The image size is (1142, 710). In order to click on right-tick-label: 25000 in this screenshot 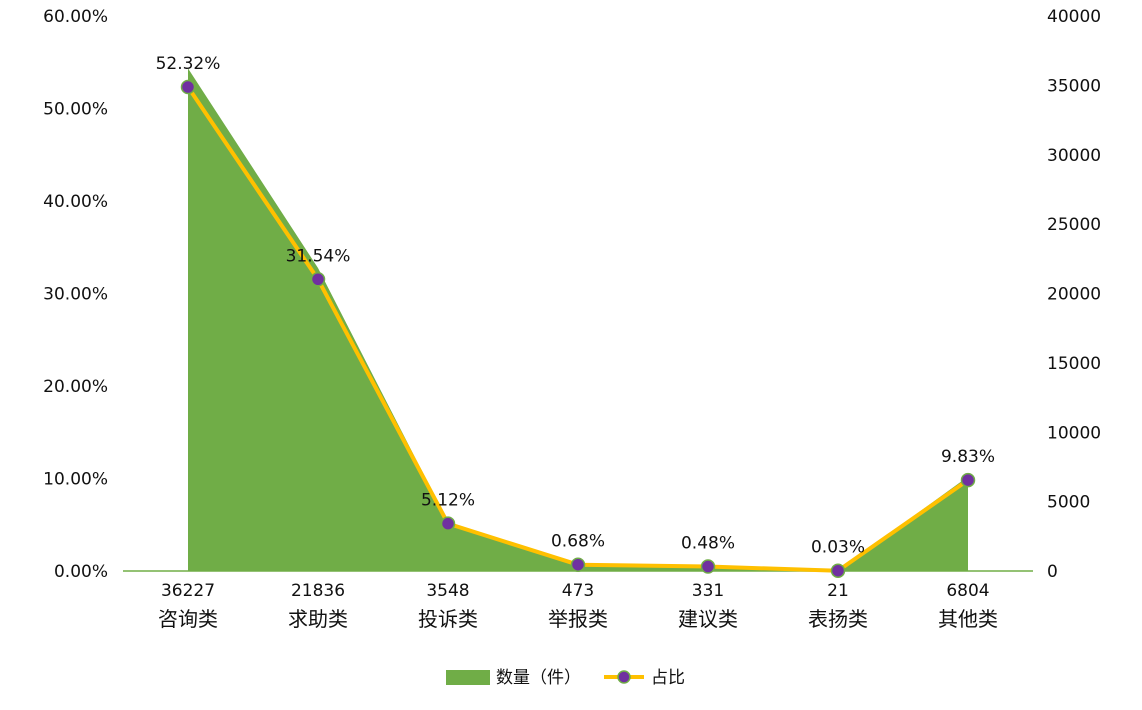, I will do `click(1074, 225)`.